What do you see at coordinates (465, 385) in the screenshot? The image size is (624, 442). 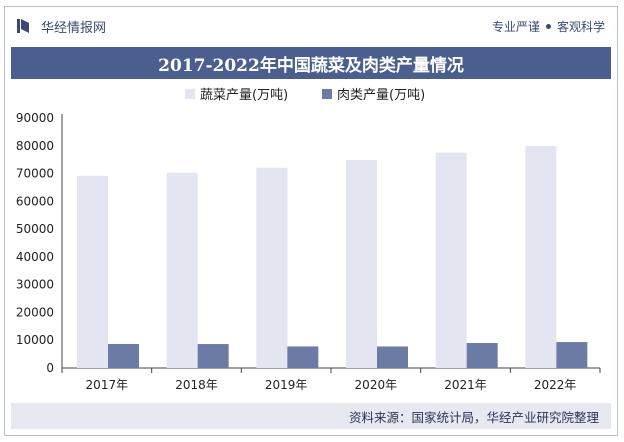 I see `x-tick-label: 2021年` at bounding box center [465, 385].